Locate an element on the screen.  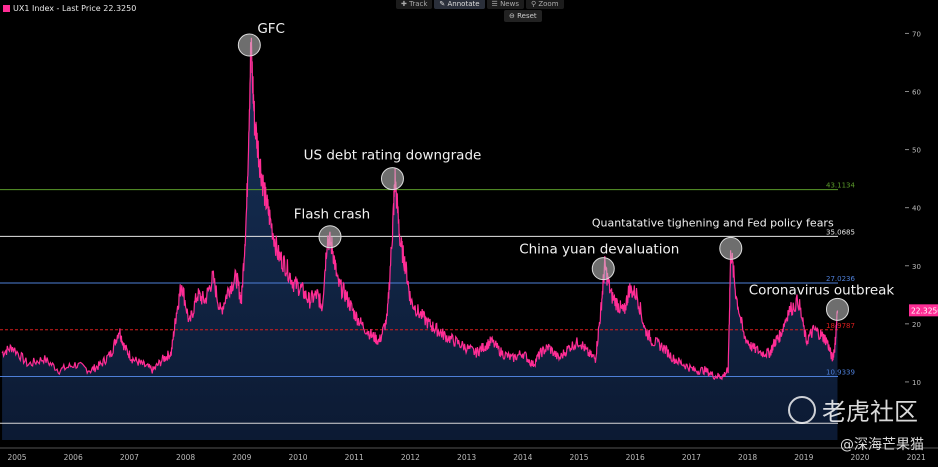
legend: UX1 Index - Last Price 22.3250 is located at coordinates (69, 8).